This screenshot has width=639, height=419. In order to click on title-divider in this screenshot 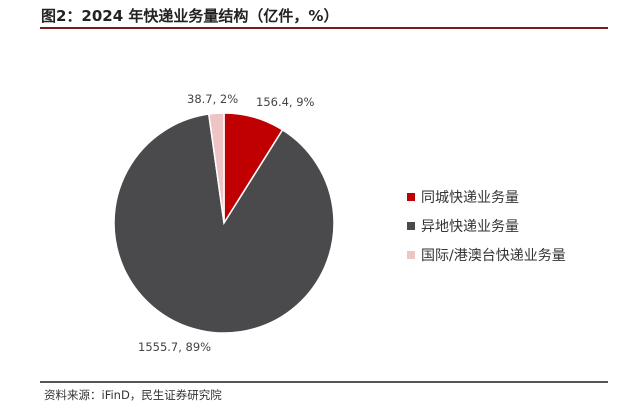, I will do `click(324, 28)`.